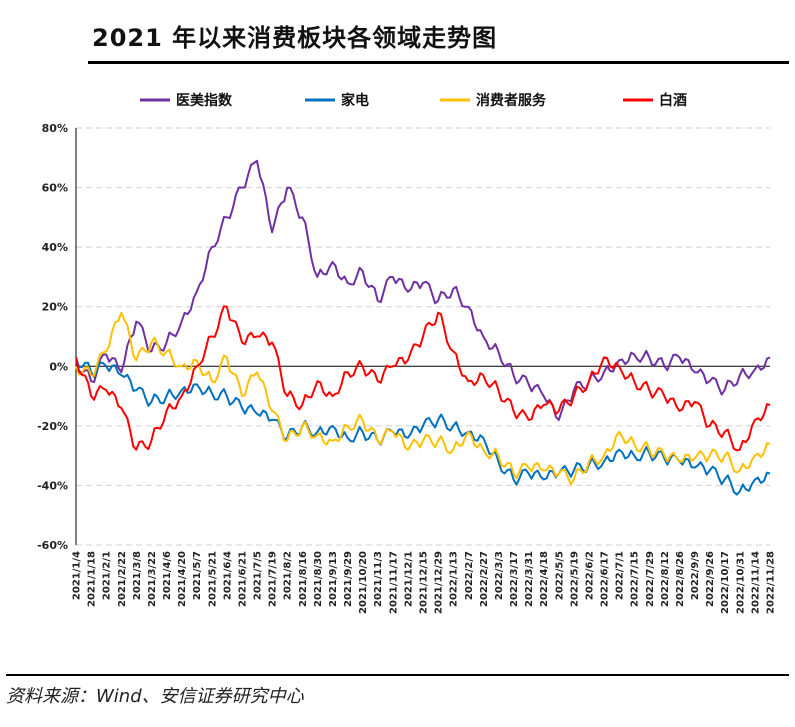 This screenshot has height=727, width=795. What do you see at coordinates (107, 575) in the screenshot?
I see `x-tick-label: 2021/2/1` at bounding box center [107, 575].